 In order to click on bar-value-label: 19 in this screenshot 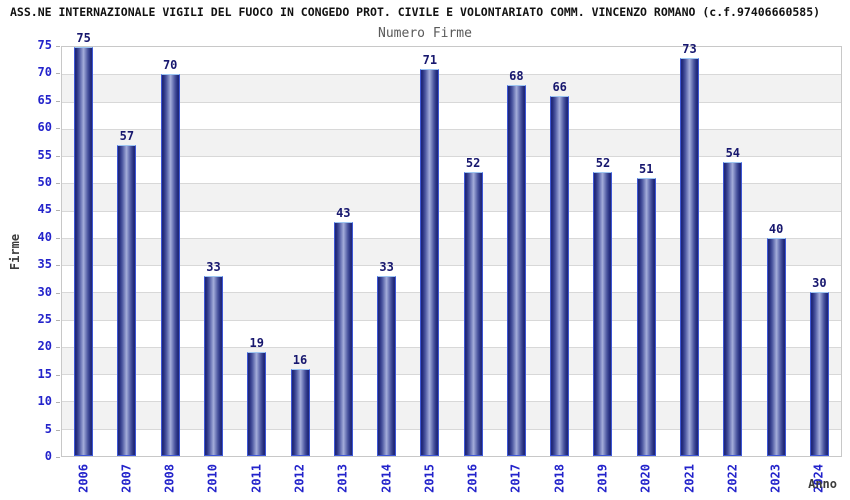, I will do `click(256, 343)`.